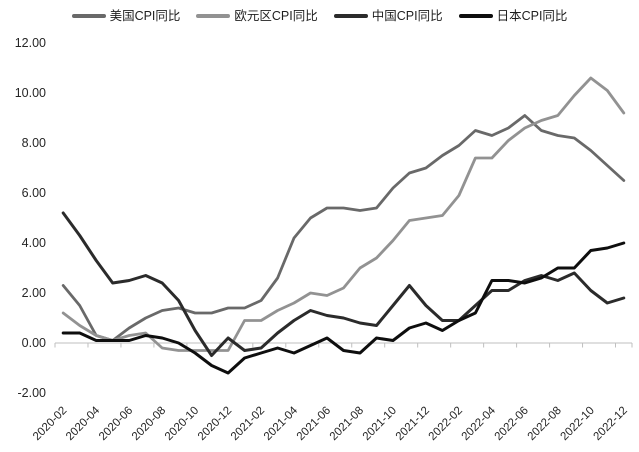  Describe the element at coordinates (314, 424) in the screenshot. I see `x-axis-tick-label: 2021-06` at that location.